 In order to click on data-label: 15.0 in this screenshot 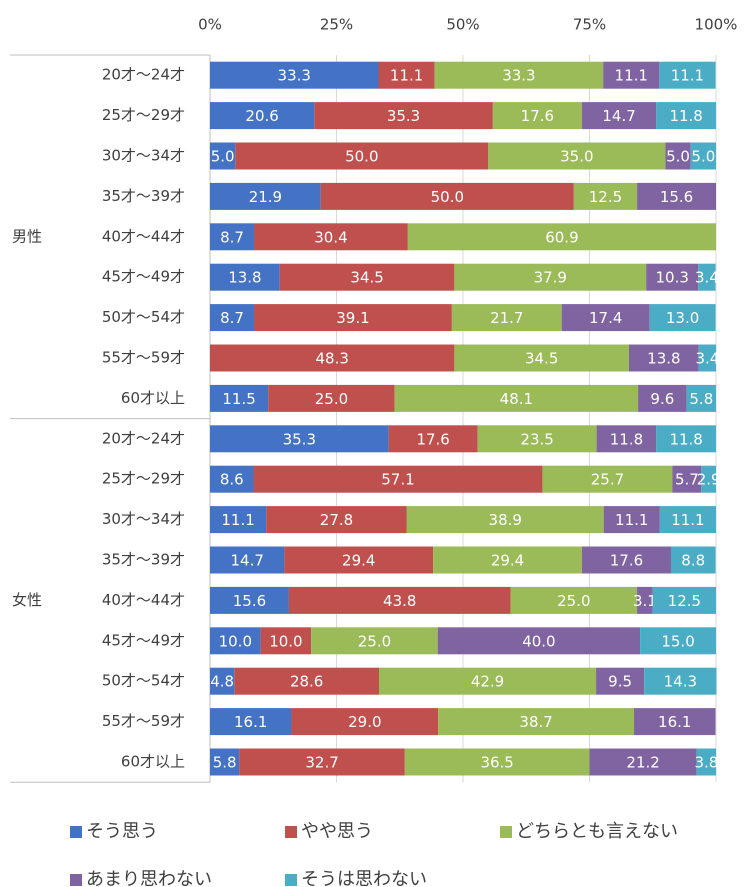, I will do `click(677, 641)`.